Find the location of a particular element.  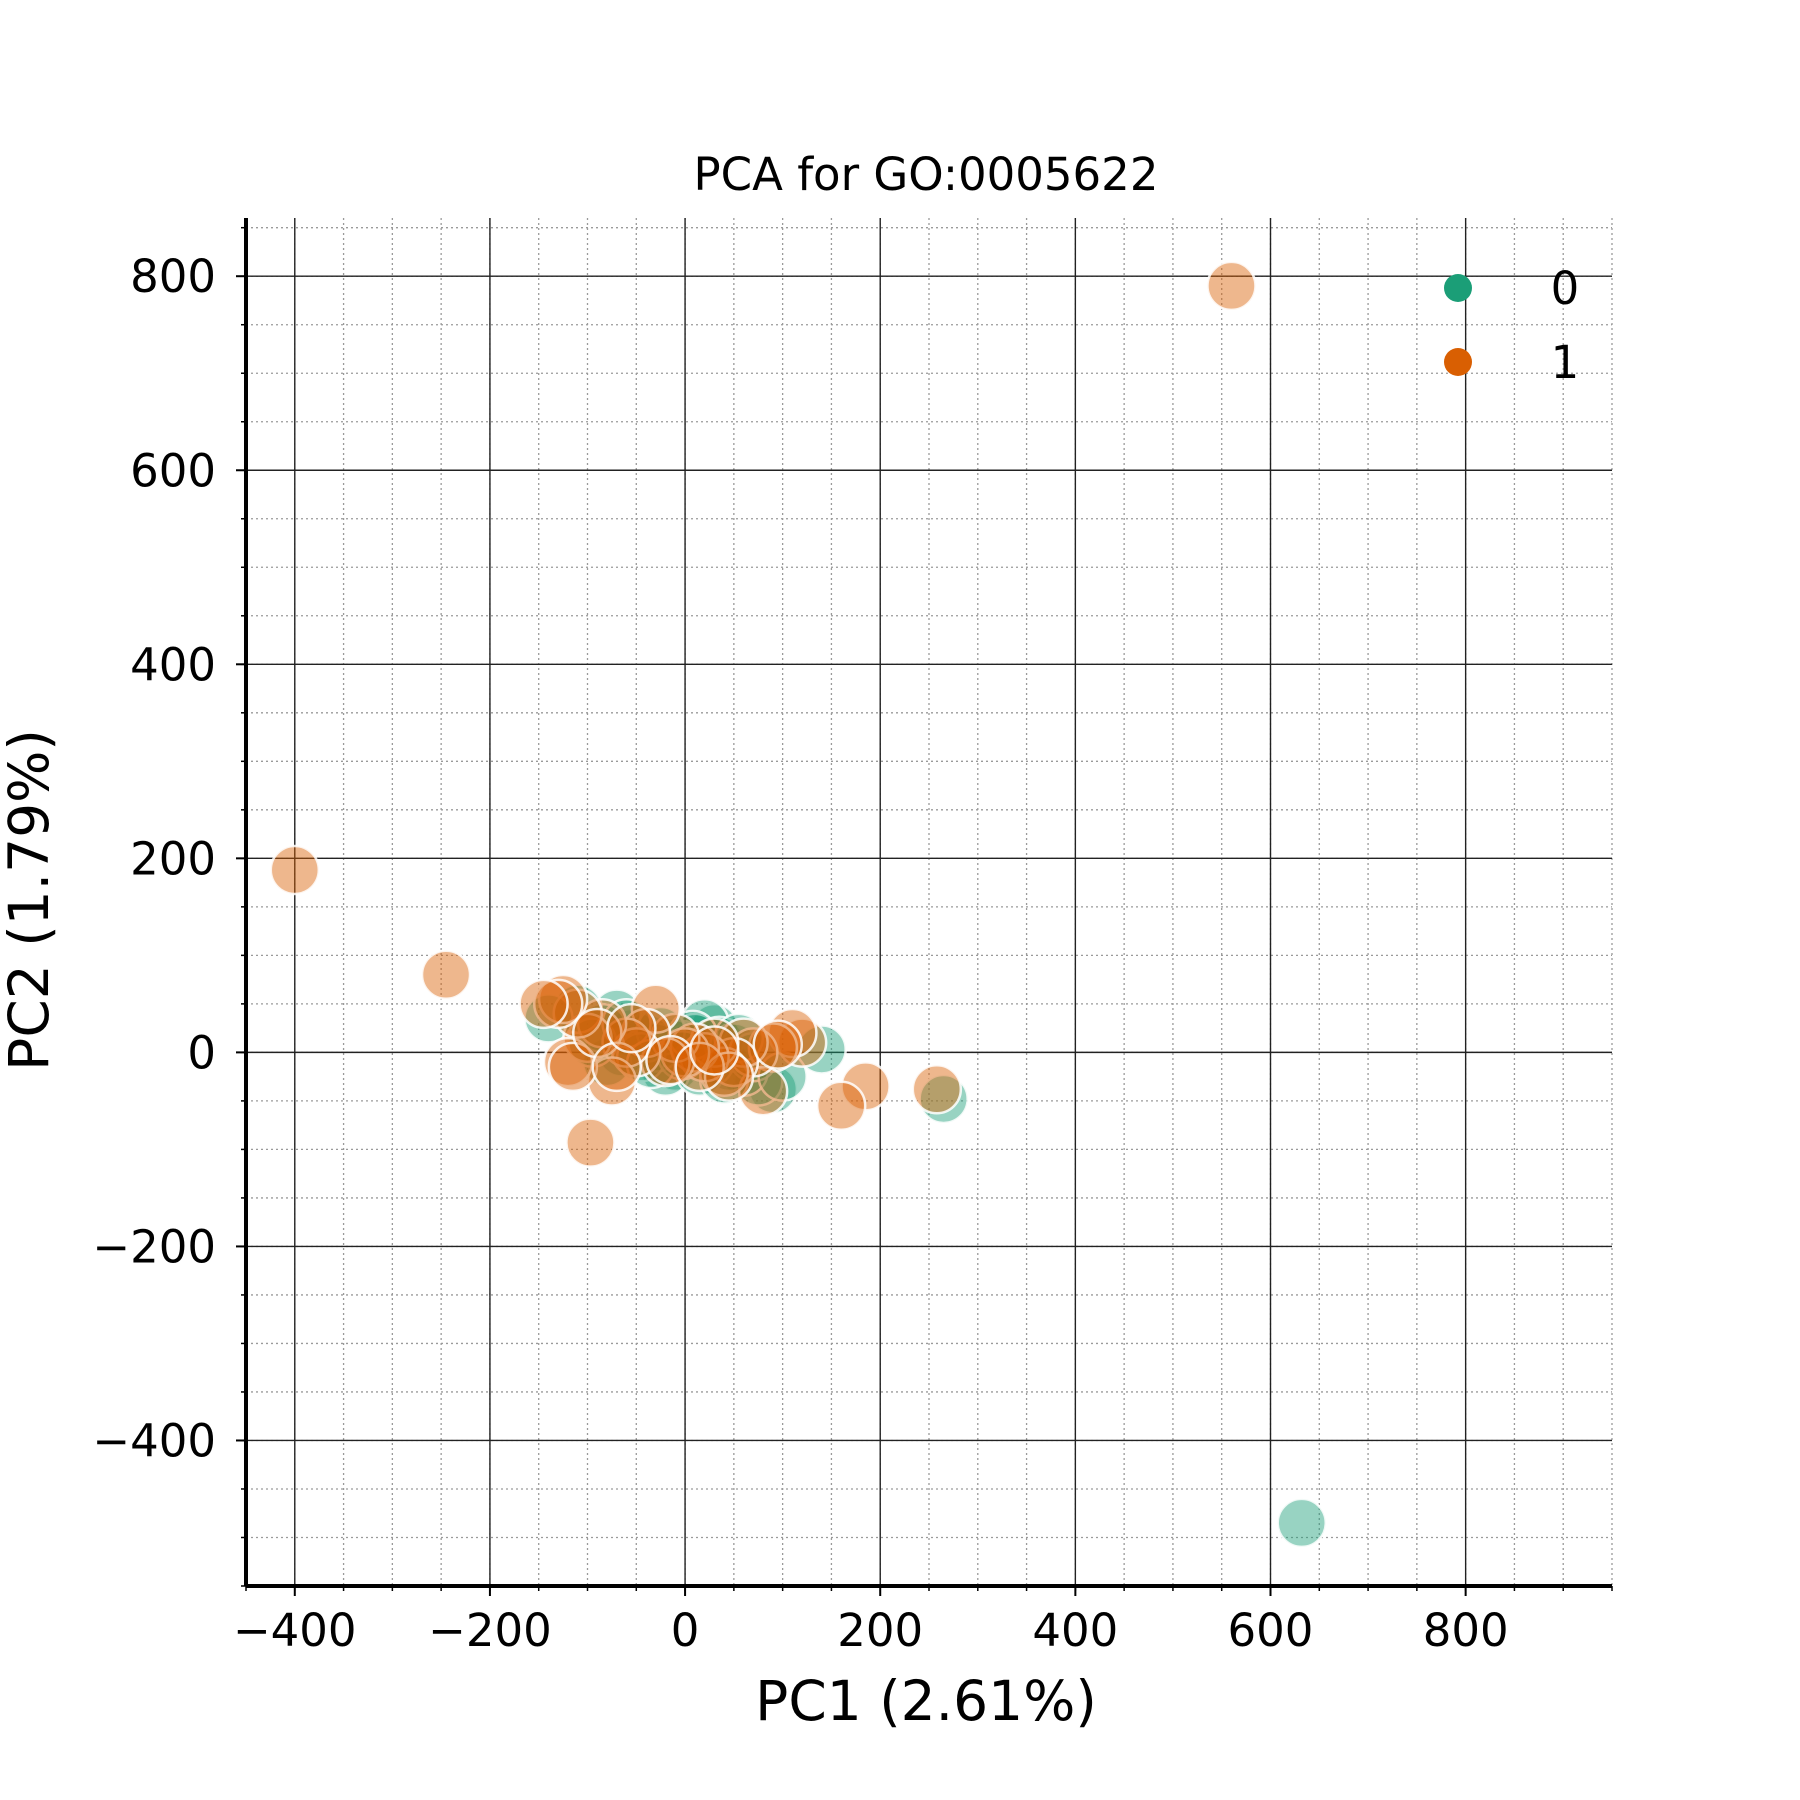

y-axis-label: PC2 (1.79%) is located at coordinates (30, 900).